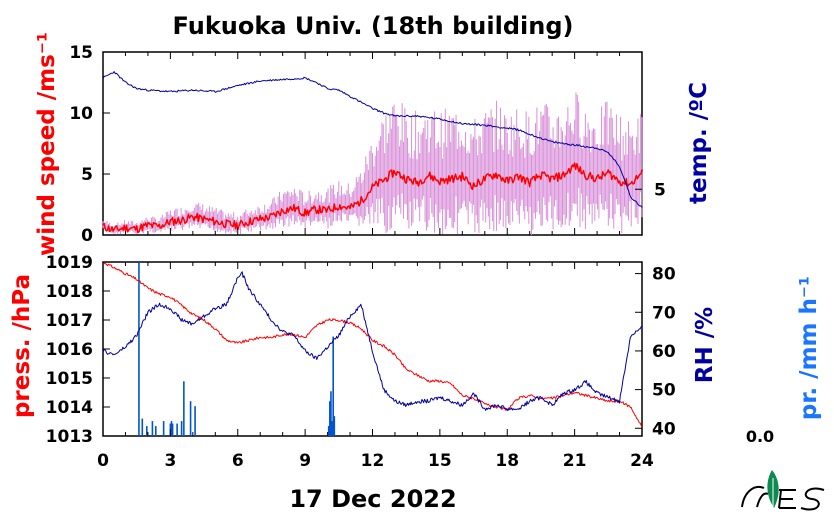 This screenshot has height=524, width=834. Describe the element at coordinates (69, 321) in the screenshot. I see `pressure-y-tick-label: 1017` at that location.